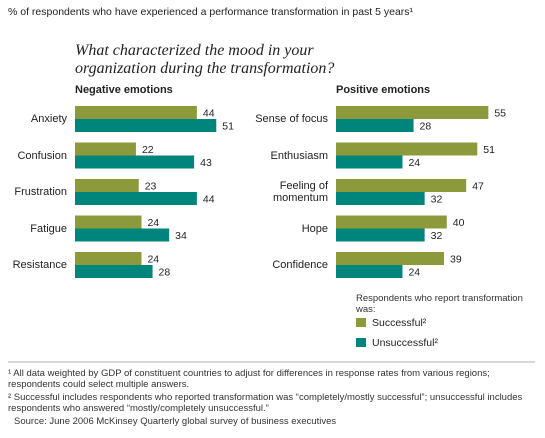 This screenshot has width=545, height=438. What do you see at coordinates (48, 228) in the screenshot?
I see `category-label: Fatigue` at bounding box center [48, 228].